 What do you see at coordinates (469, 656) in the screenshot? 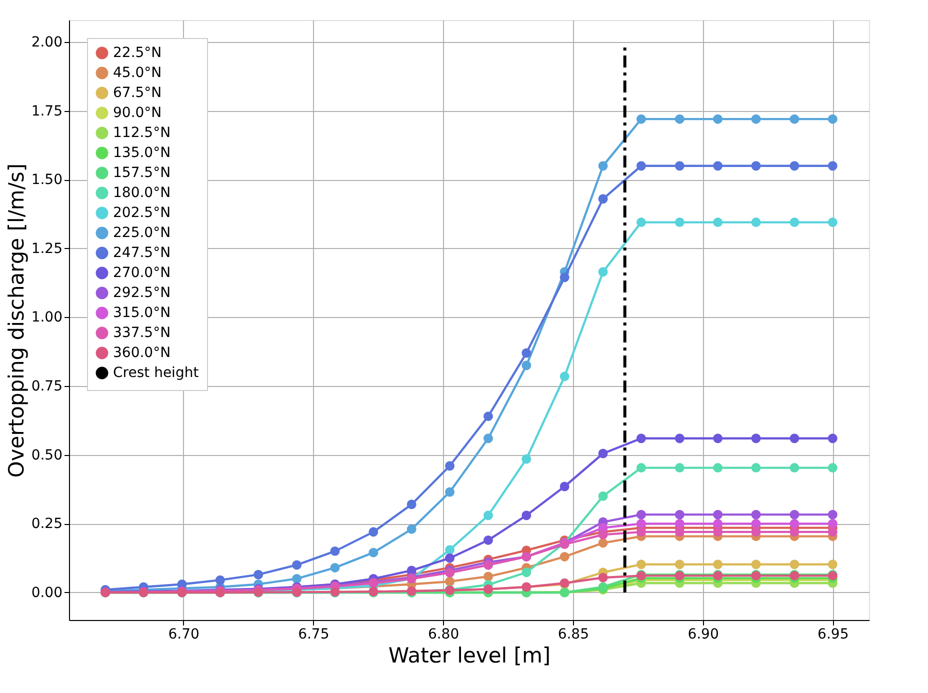
I see `x-axis-title: Water level [m]` at bounding box center [469, 656].